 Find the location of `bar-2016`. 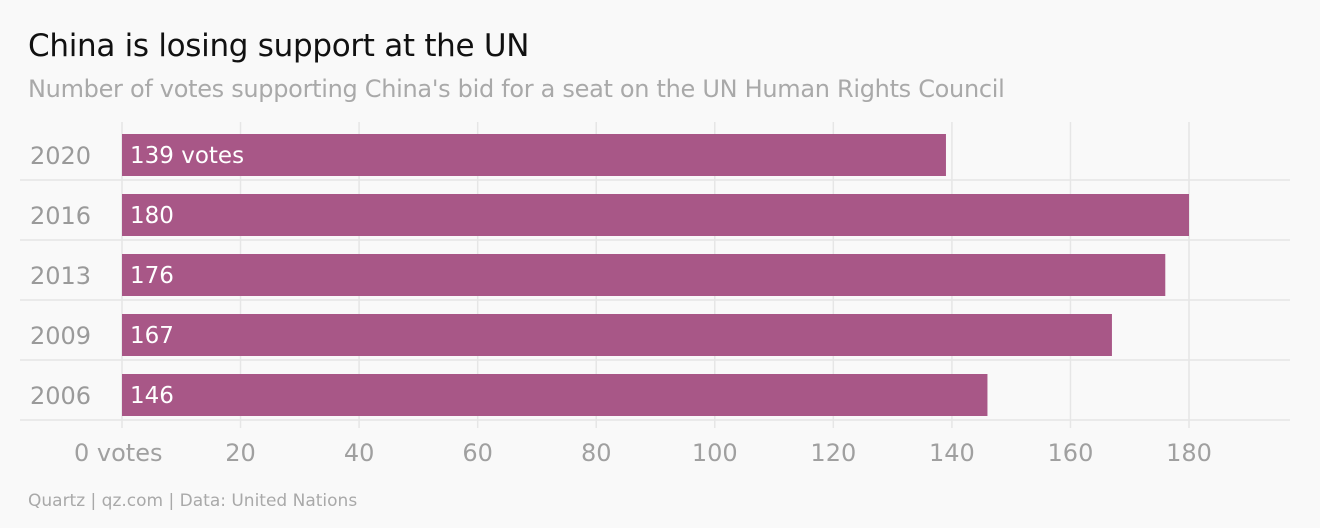

bar-2016 is located at coordinates (655, 215).